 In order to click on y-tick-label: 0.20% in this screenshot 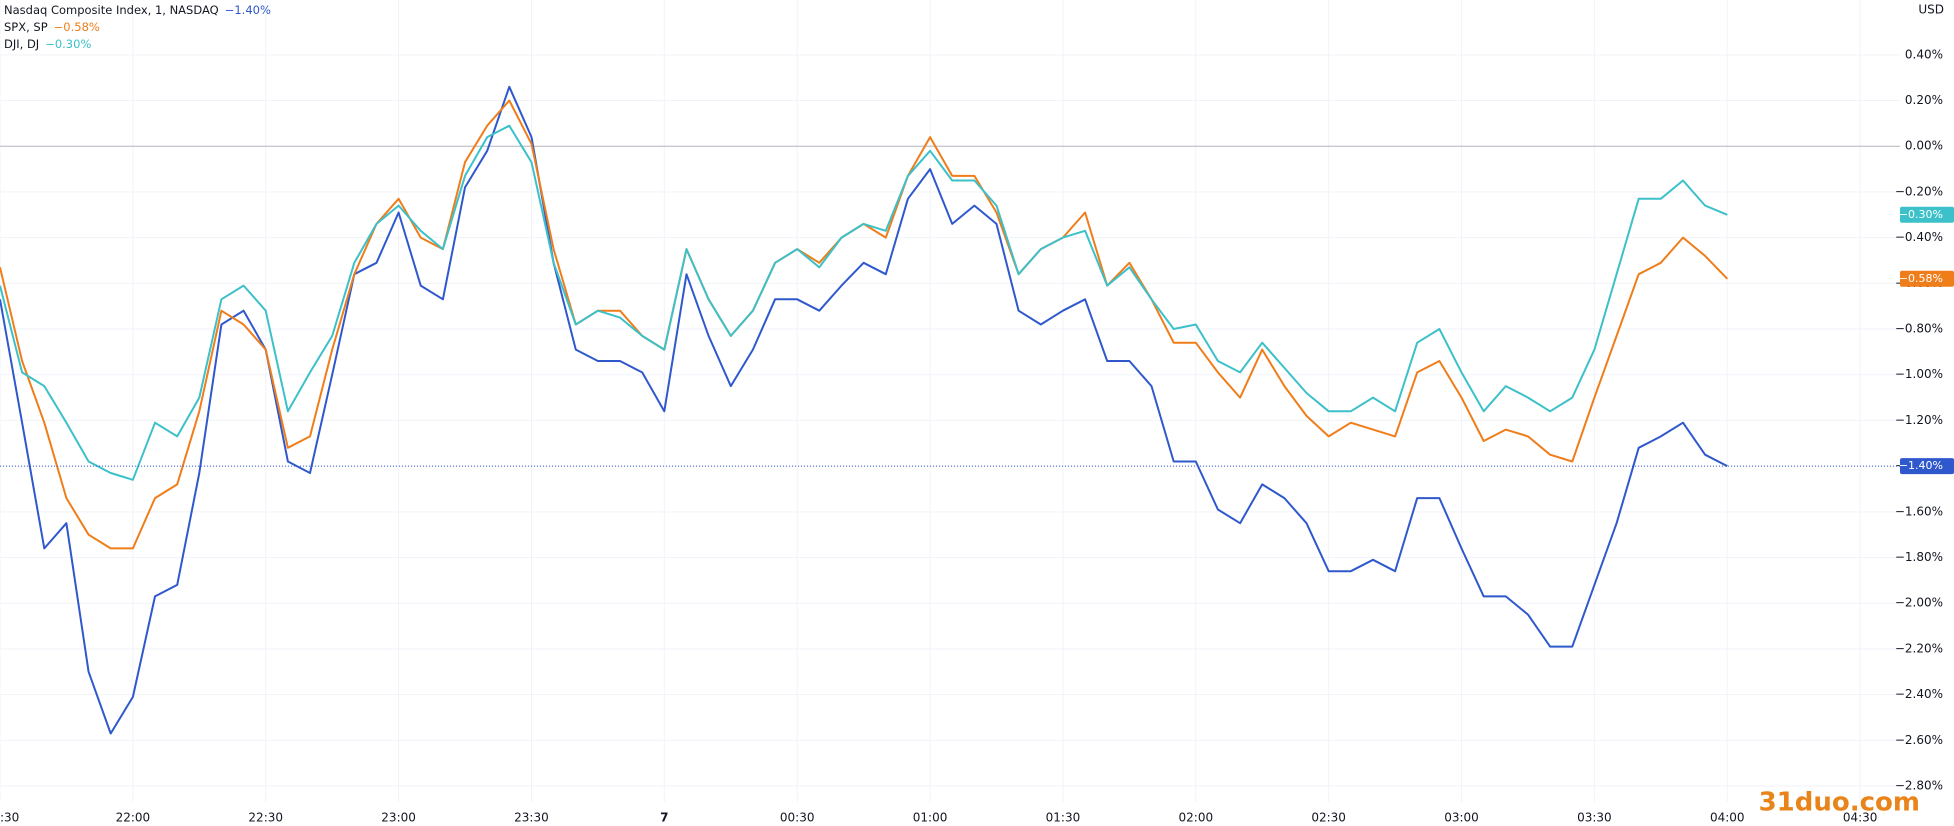, I will do `click(1924, 100)`.